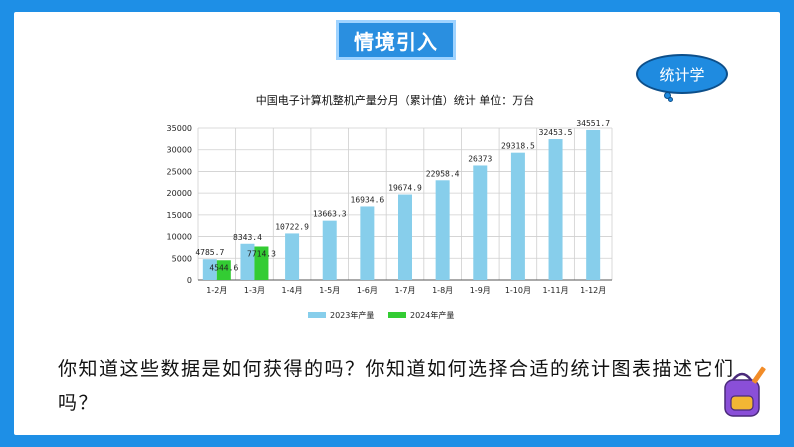 The height and width of the screenshot is (447, 794). What do you see at coordinates (397, 315) in the screenshot?
I see `legend-swatch-2024` at bounding box center [397, 315].